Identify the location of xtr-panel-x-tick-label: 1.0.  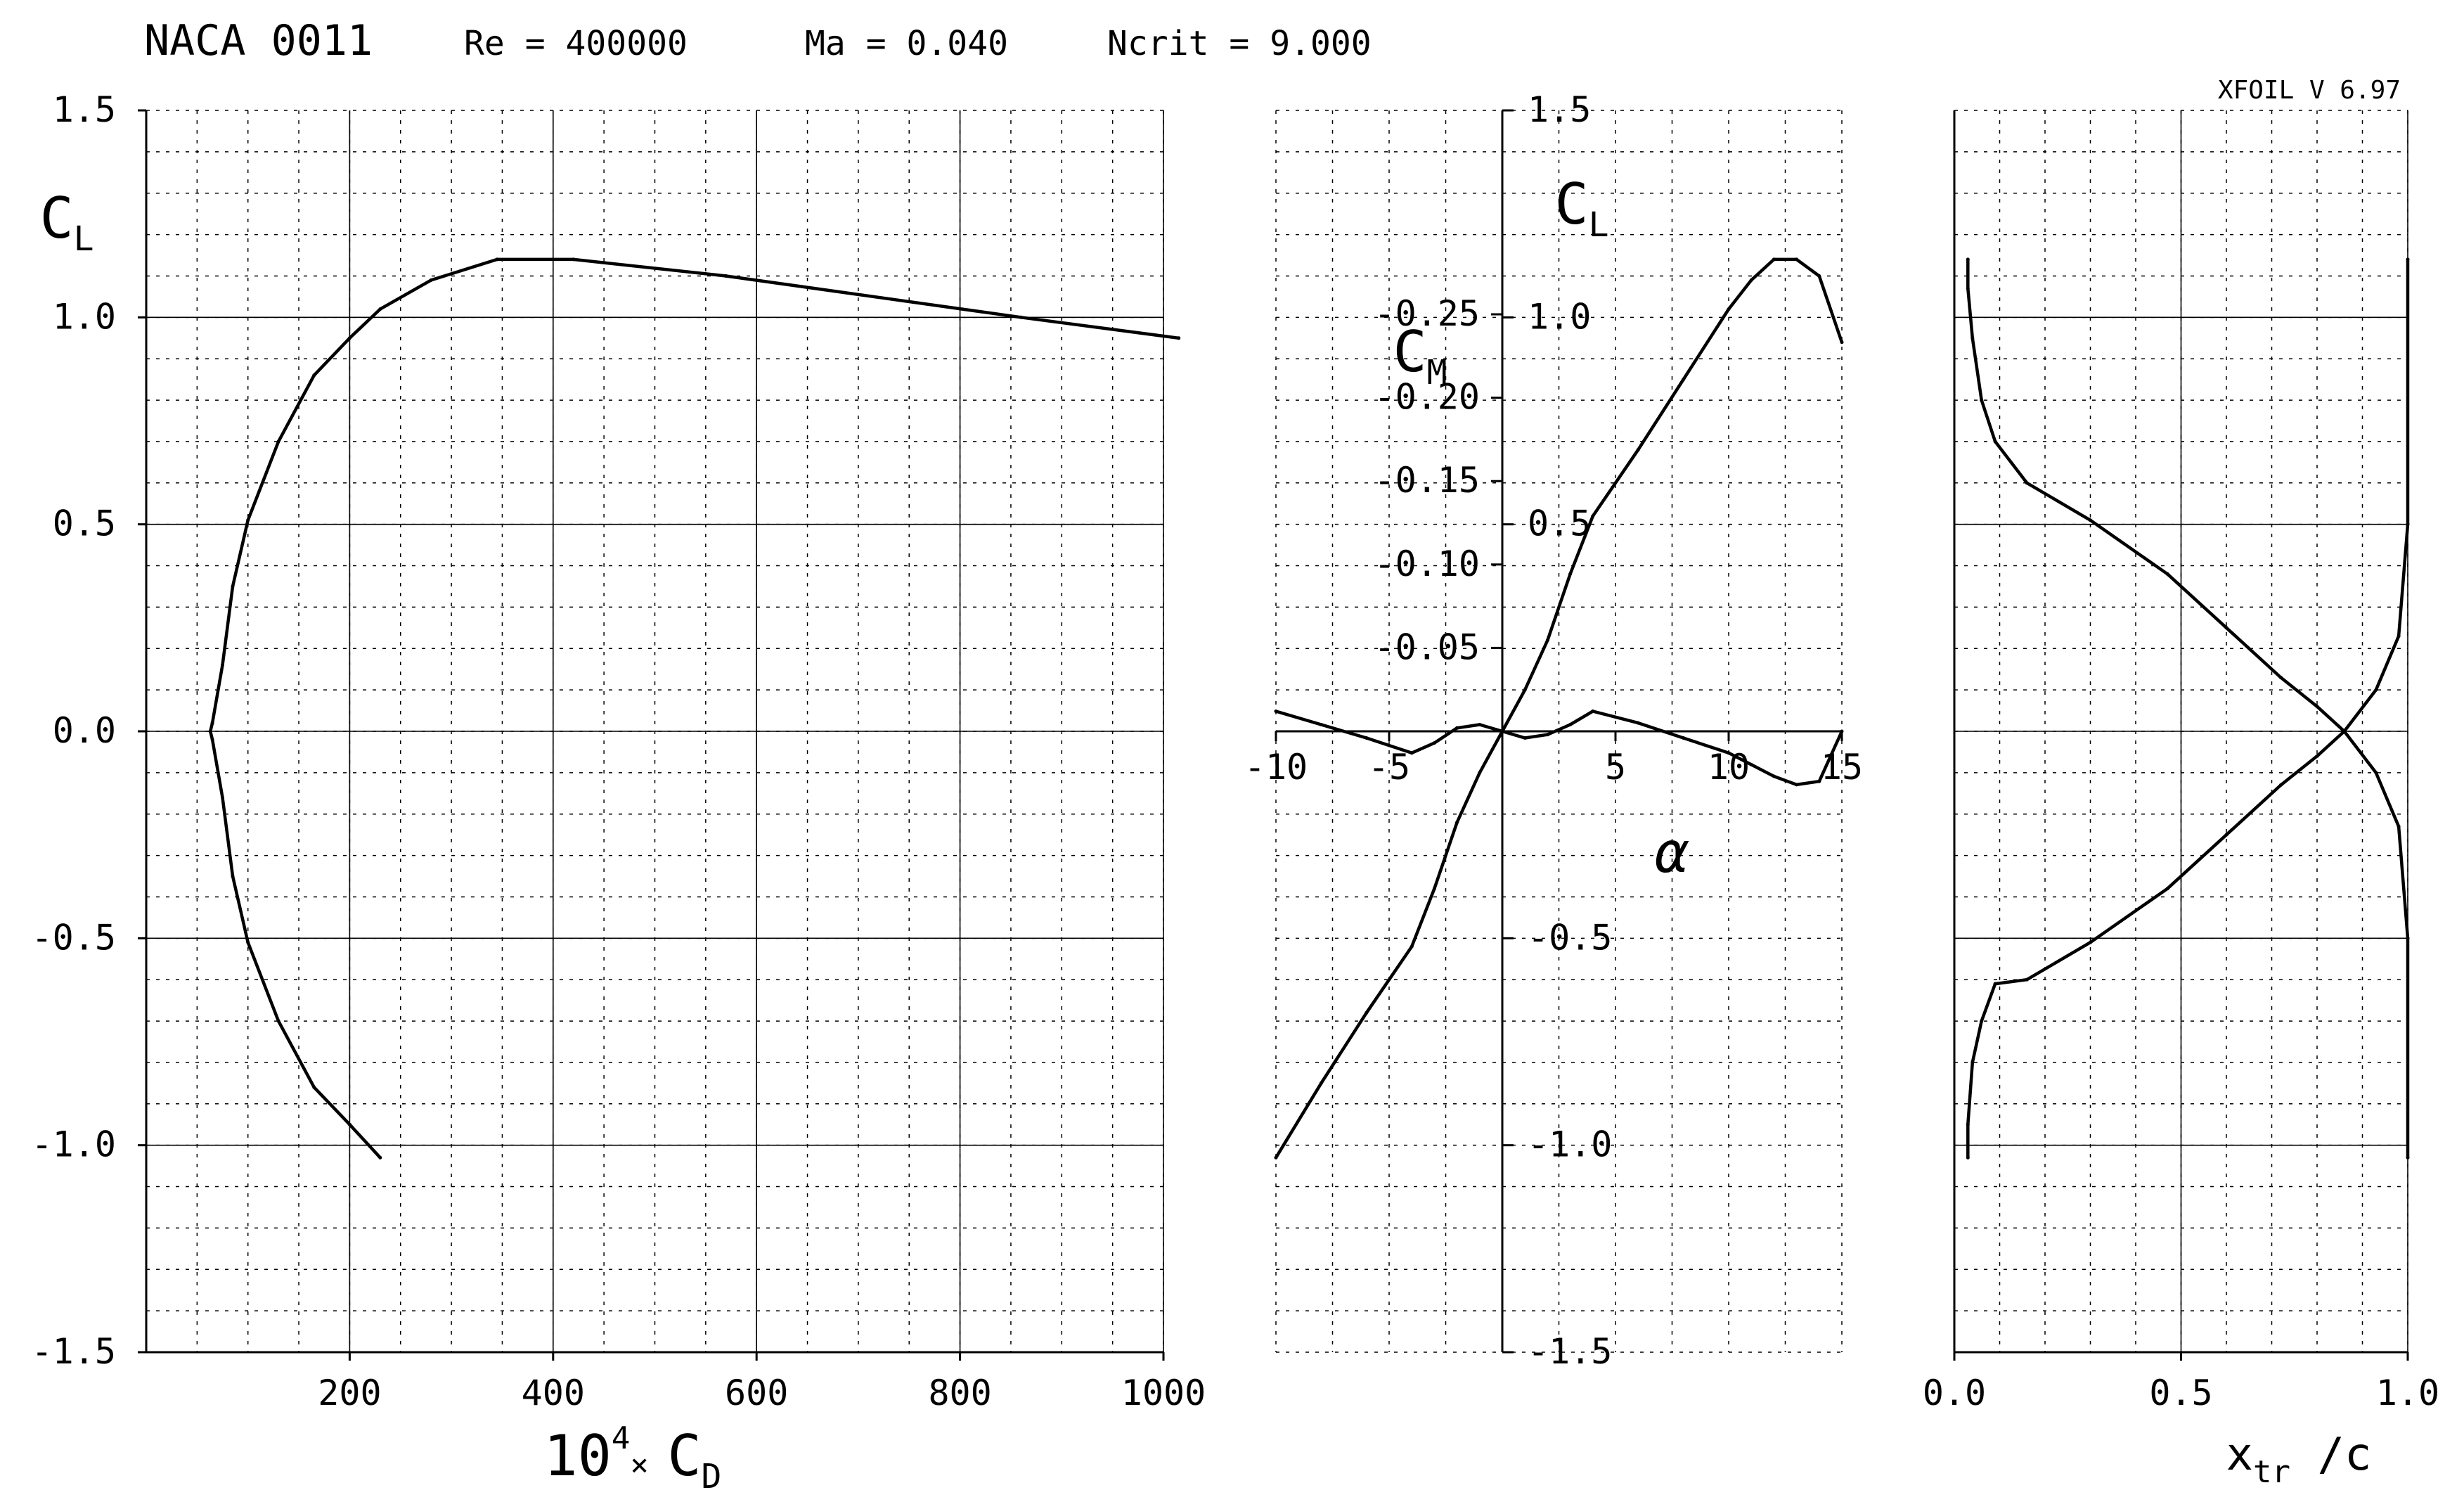
(2407, 1393).